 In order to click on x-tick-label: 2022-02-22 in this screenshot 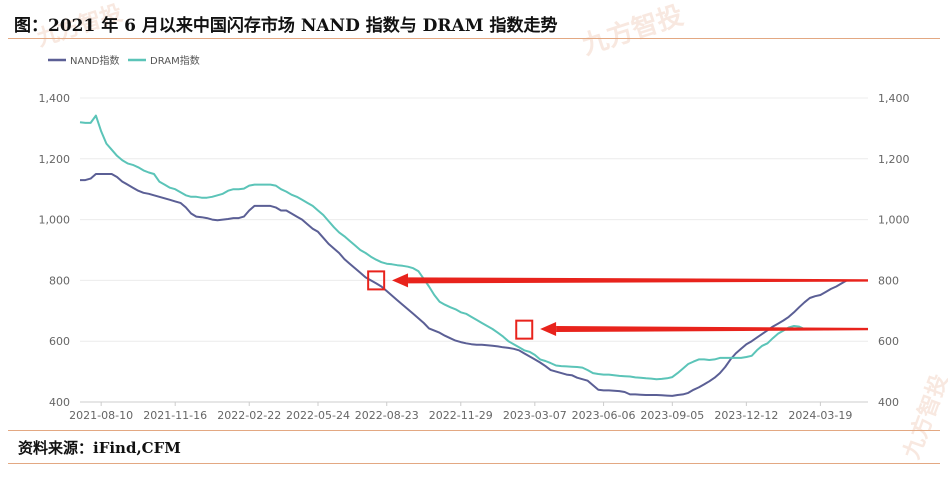, I will do `click(249, 415)`.